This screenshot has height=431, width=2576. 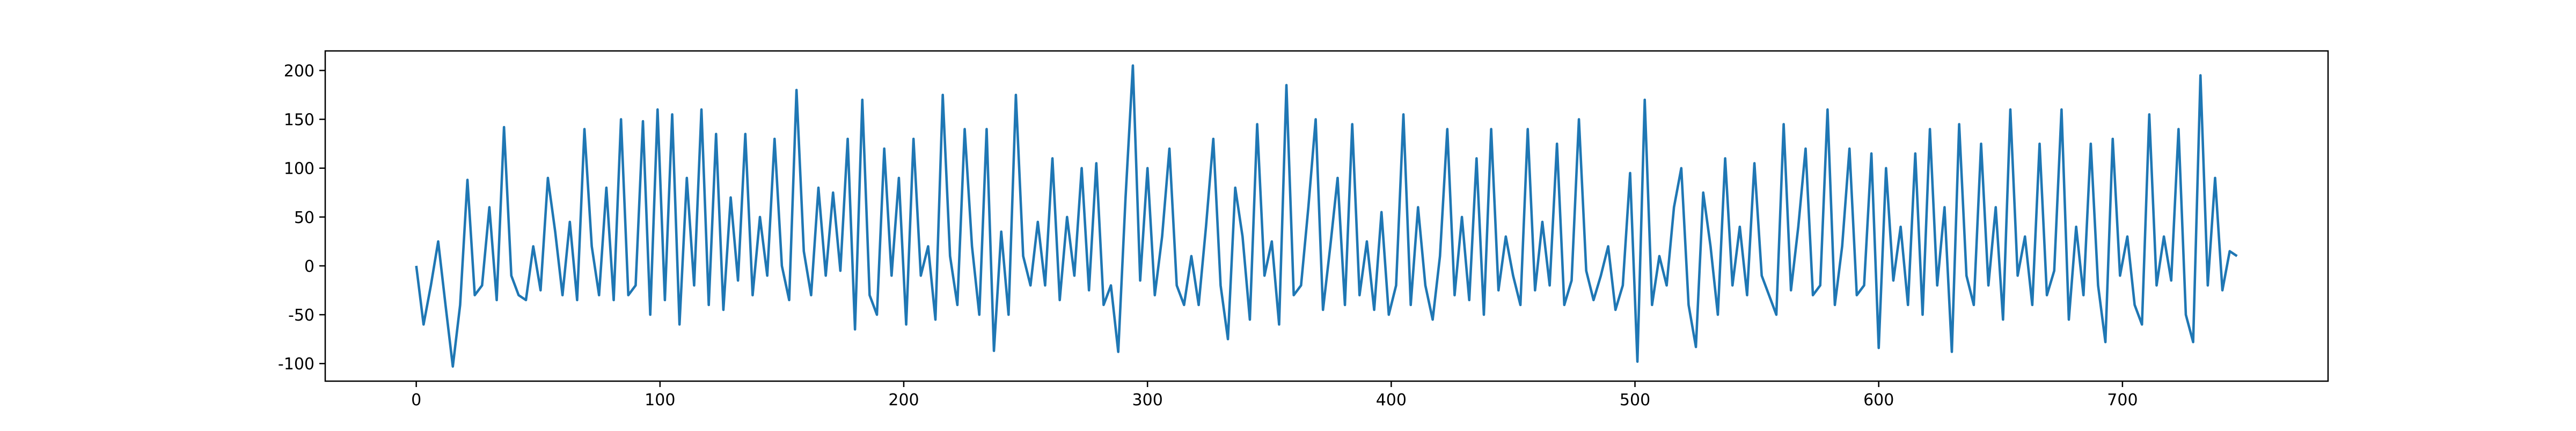 What do you see at coordinates (1878, 400) in the screenshot?
I see `x-tick-label: 600` at bounding box center [1878, 400].